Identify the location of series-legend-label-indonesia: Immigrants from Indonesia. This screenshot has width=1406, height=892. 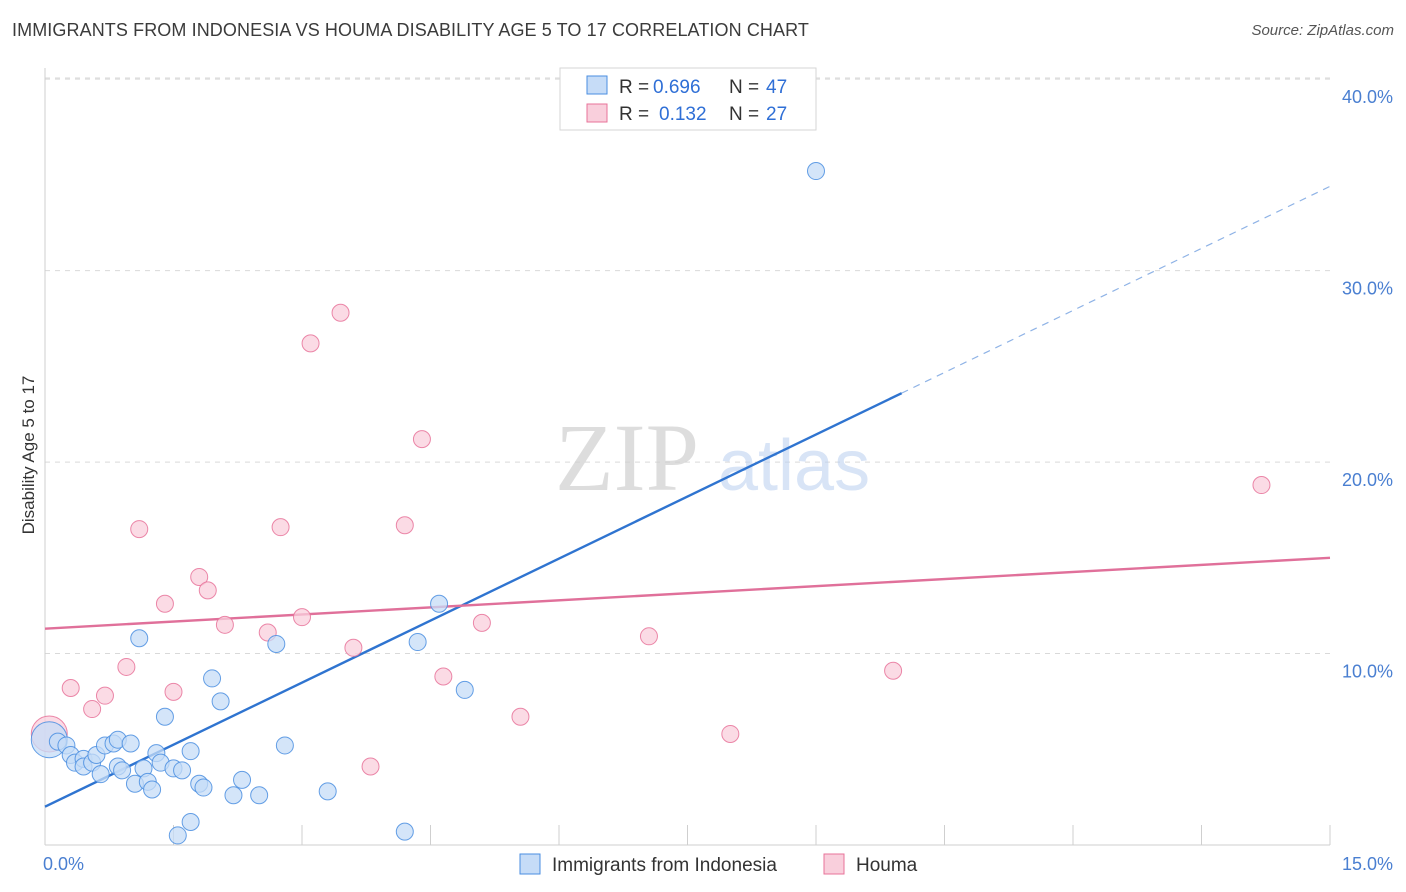
(664, 865).